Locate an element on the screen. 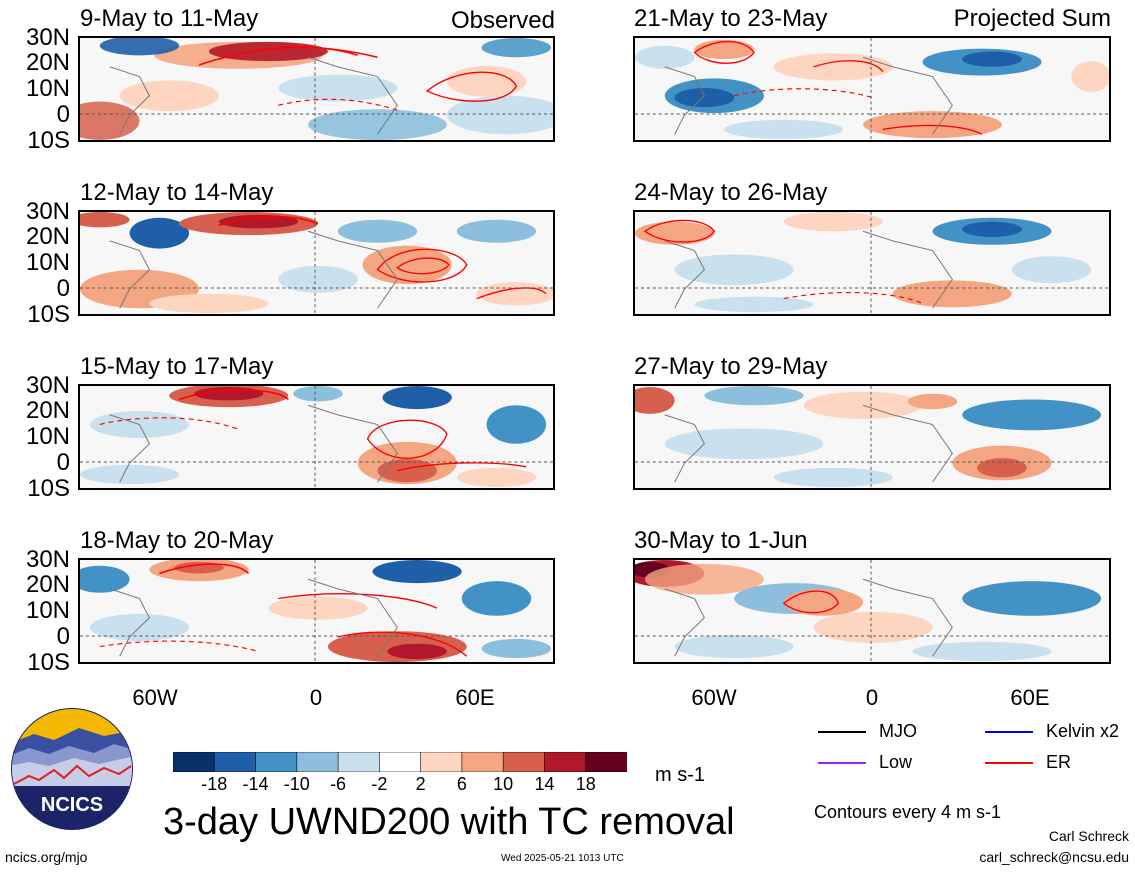 This screenshot has width=1135, height=872. colorbar-tick-label: -6 is located at coordinates (338, 784).